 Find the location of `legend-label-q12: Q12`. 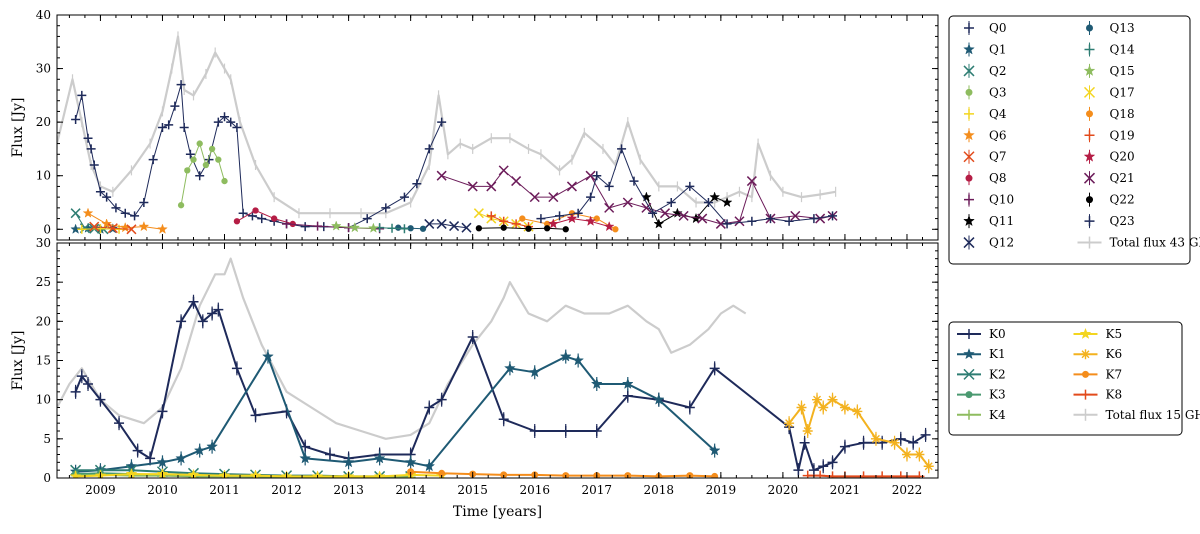

legend-label-q12: Q12 is located at coordinates (1001, 243).